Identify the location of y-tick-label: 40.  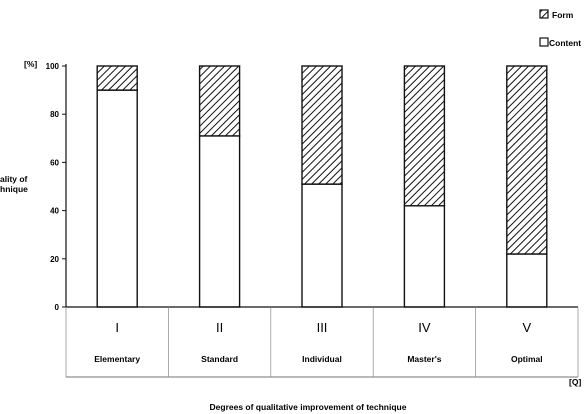
(54, 211).